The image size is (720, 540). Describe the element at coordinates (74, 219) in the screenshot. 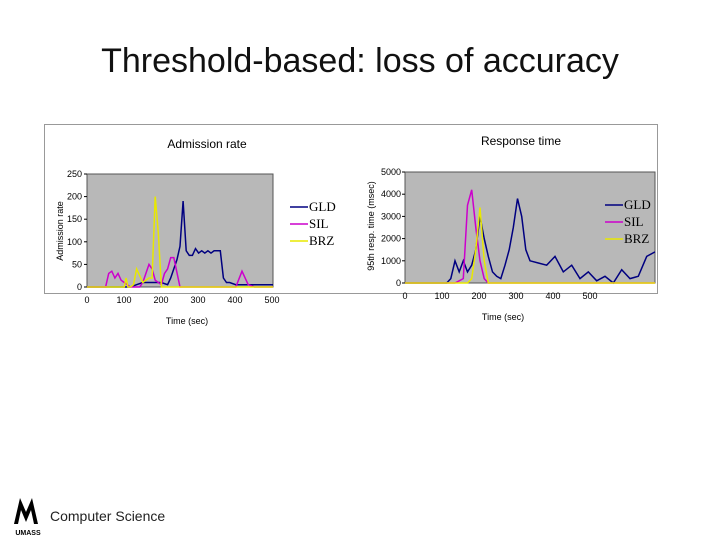

I see `y-tick-label: 150` at that location.